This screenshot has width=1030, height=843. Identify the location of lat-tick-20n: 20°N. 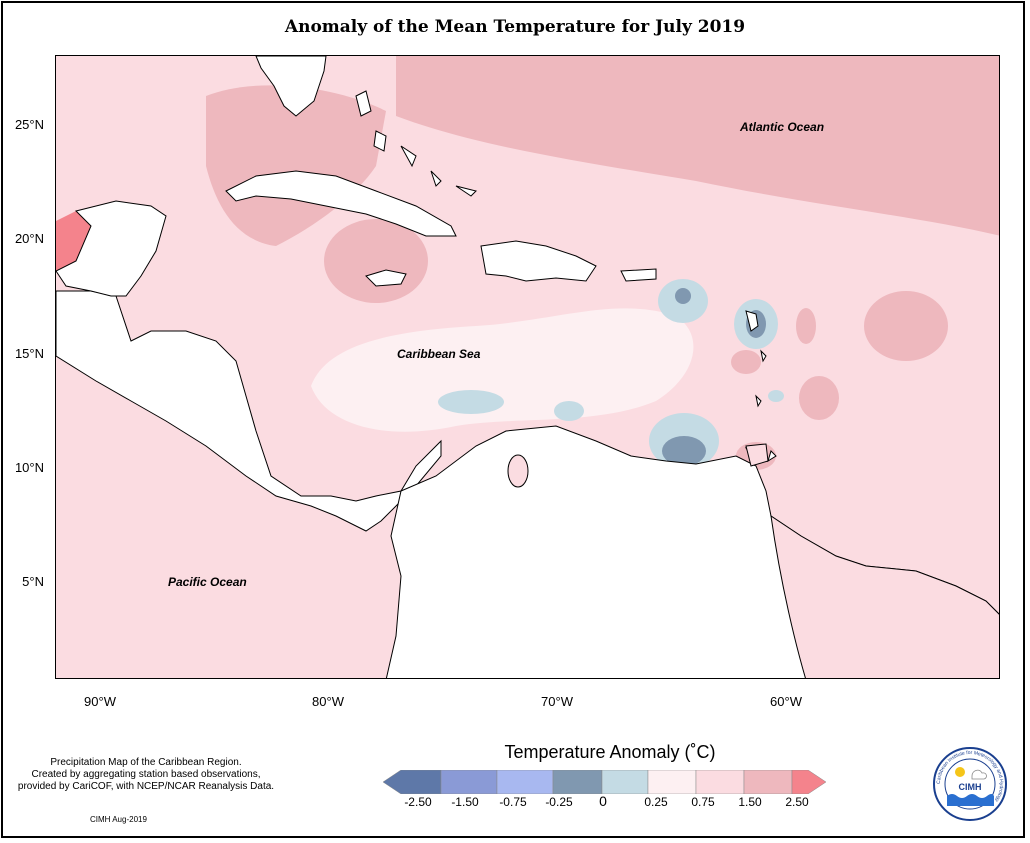
(29, 238).